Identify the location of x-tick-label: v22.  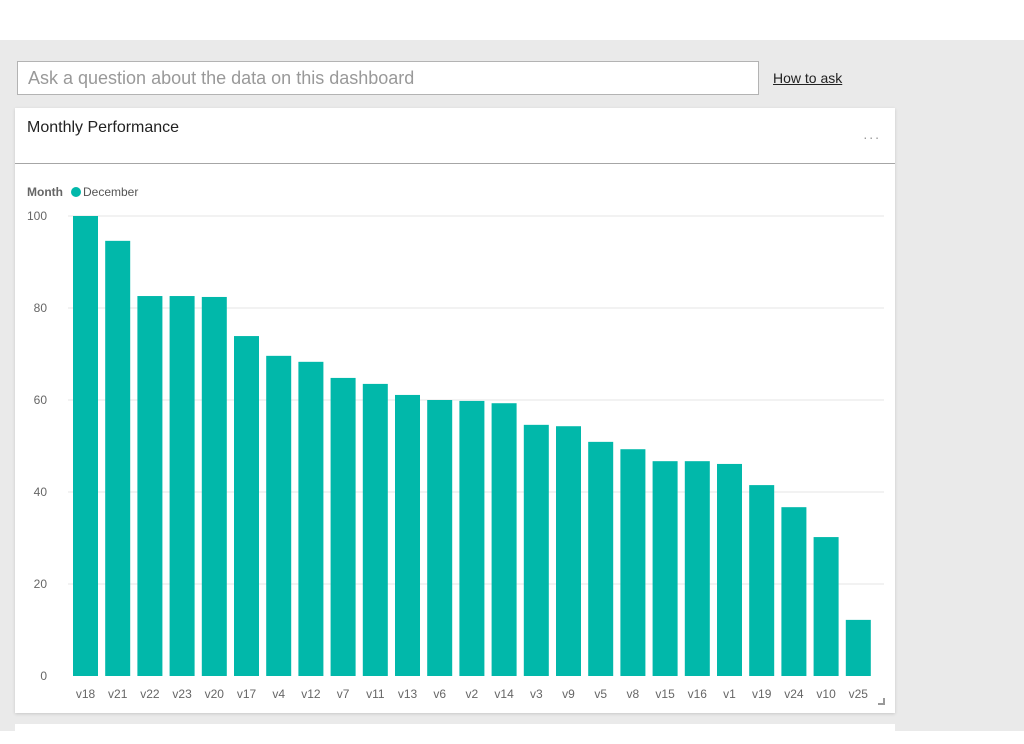
(150, 694).